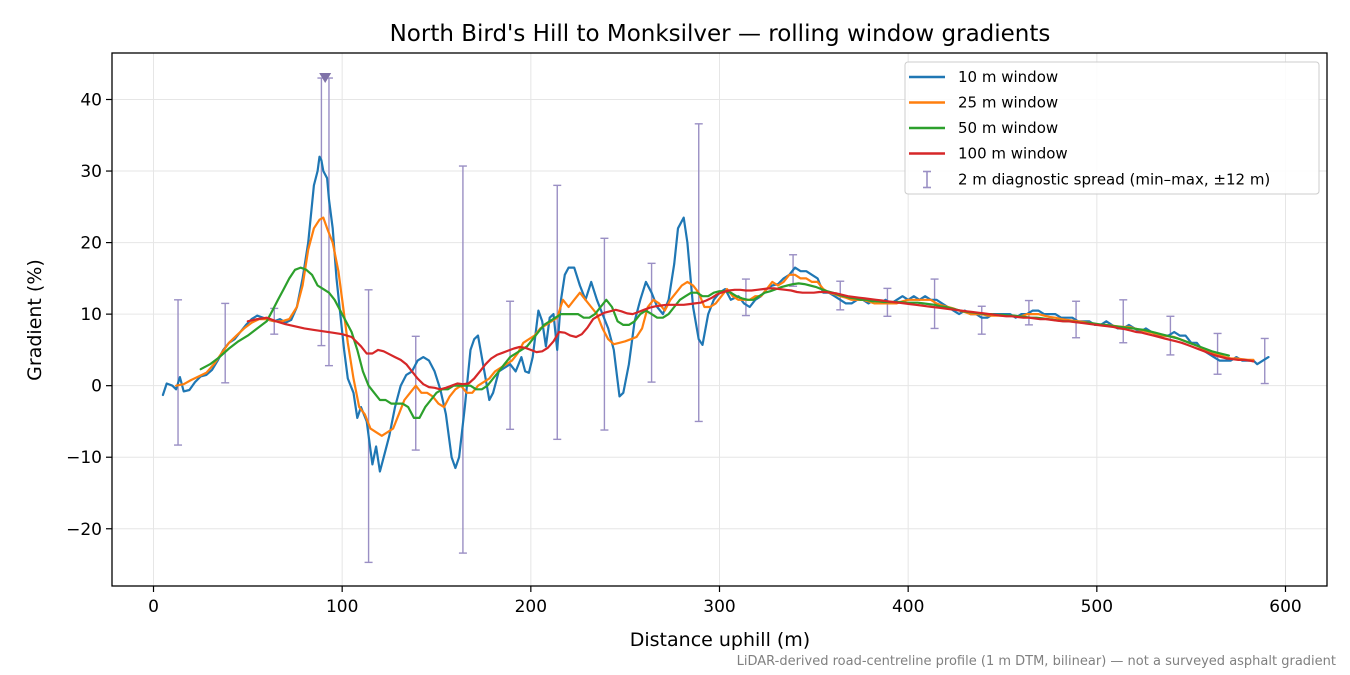 This screenshot has width=1350, height=675. What do you see at coordinates (720, 640) in the screenshot?
I see `x-axis-label: Distance uphill (m)` at bounding box center [720, 640].